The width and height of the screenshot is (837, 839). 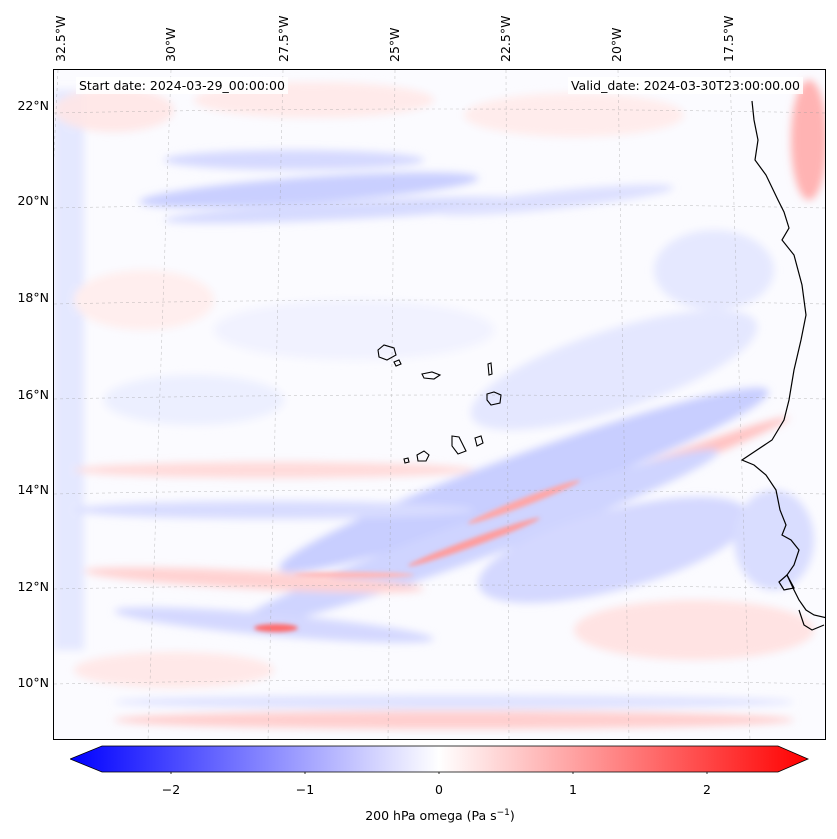 What do you see at coordinates (782, 365) in the screenshot?
I see `coastline` at bounding box center [782, 365].